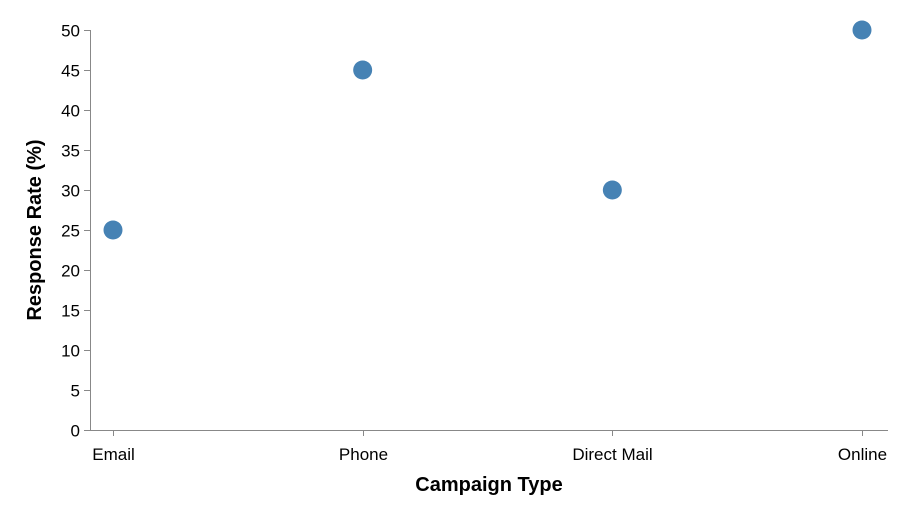 The width and height of the screenshot is (912, 514). Describe the element at coordinates (489, 447) in the screenshot. I see `x-axis: Email Phone Direct Mail Online` at that location.